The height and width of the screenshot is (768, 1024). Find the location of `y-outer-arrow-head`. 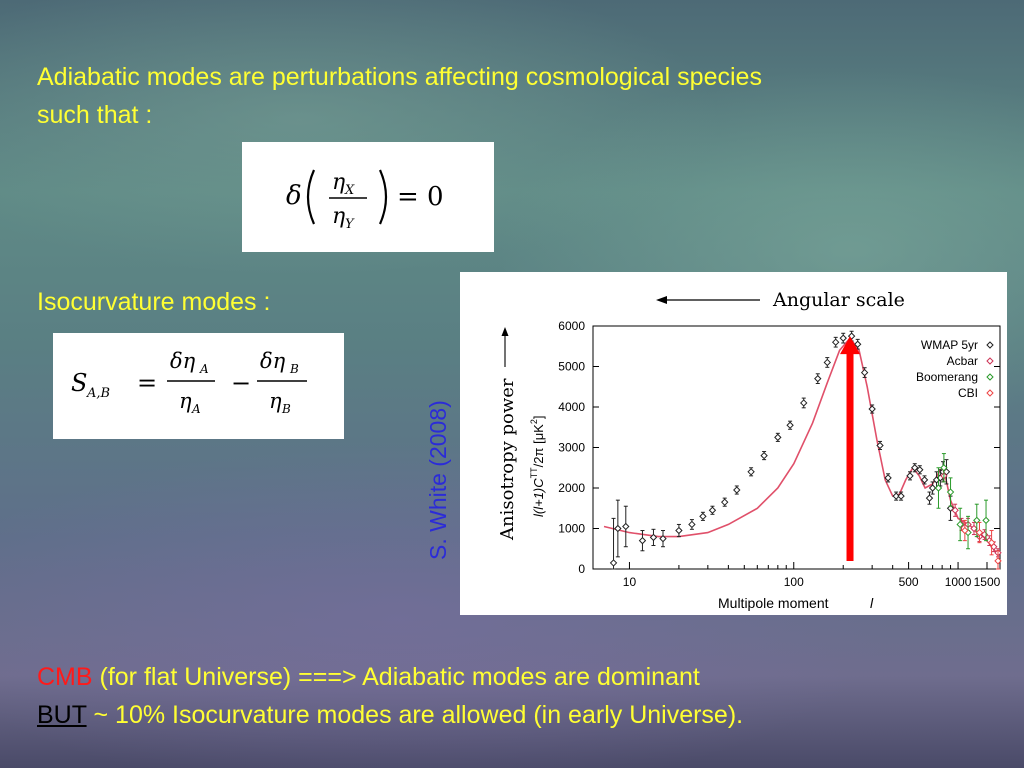

y-outer-arrow-head is located at coordinates (505, 331).